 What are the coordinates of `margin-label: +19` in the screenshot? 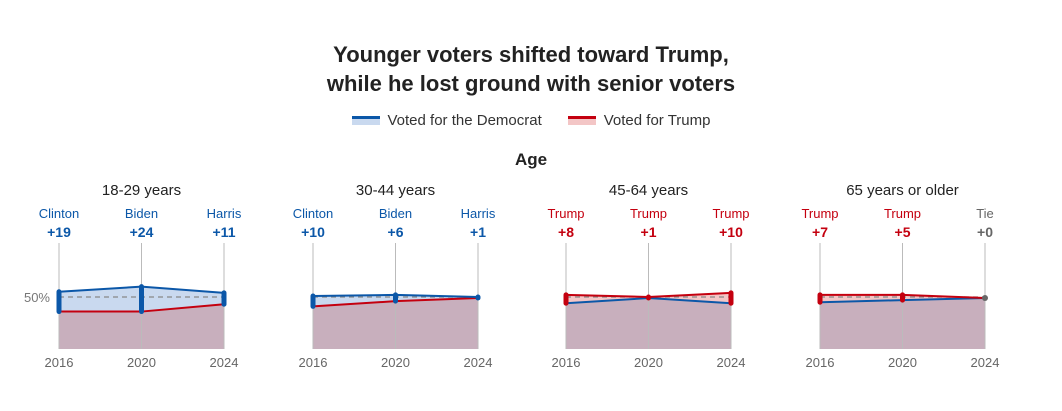 It's located at (59, 232).